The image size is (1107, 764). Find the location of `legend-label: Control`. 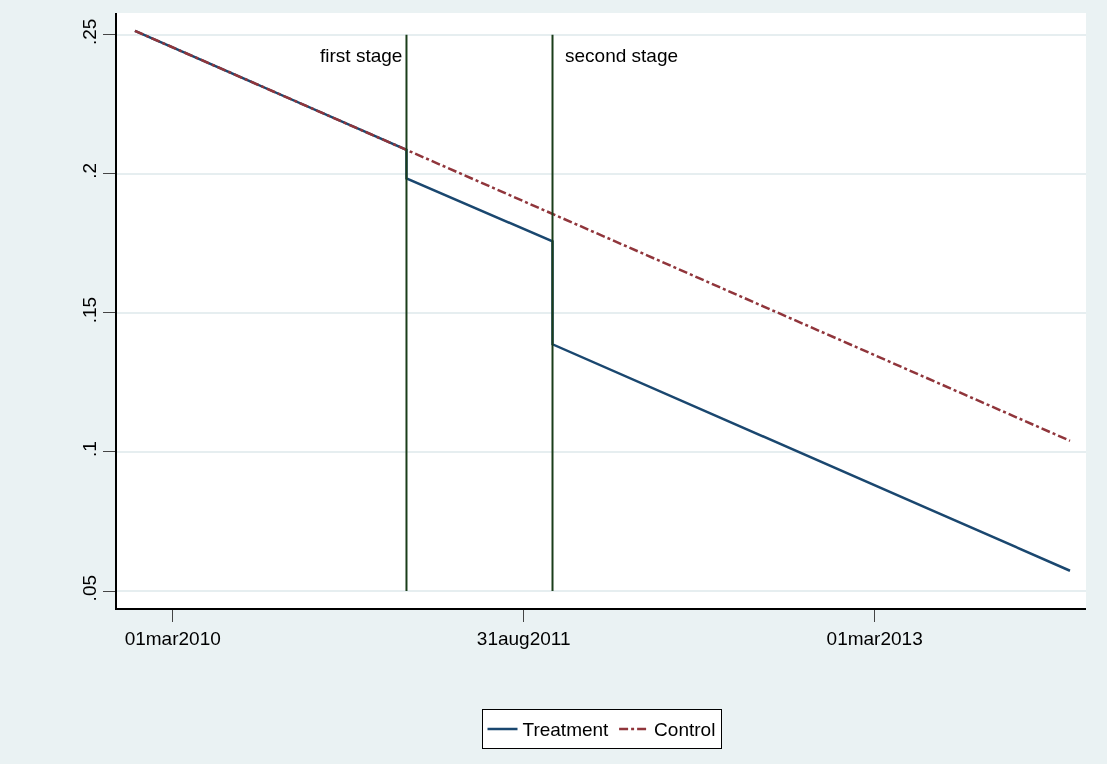

legend-label: Control is located at coordinates (685, 730).